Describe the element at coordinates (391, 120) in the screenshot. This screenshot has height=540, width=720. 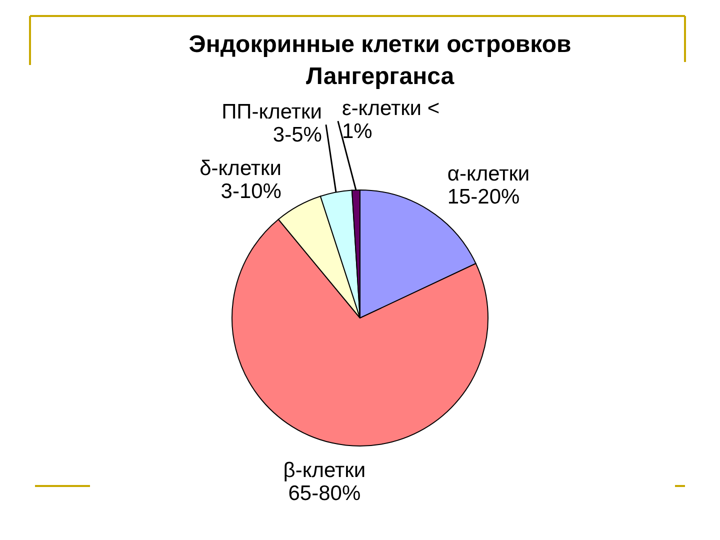
I see `slice-label: ε-клетки < 1%` at that location.